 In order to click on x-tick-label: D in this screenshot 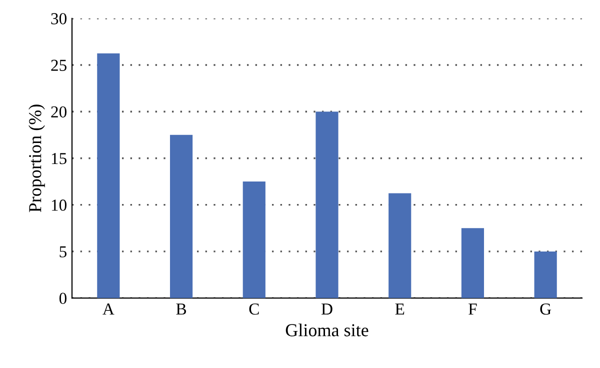, I will do `click(326, 309)`.